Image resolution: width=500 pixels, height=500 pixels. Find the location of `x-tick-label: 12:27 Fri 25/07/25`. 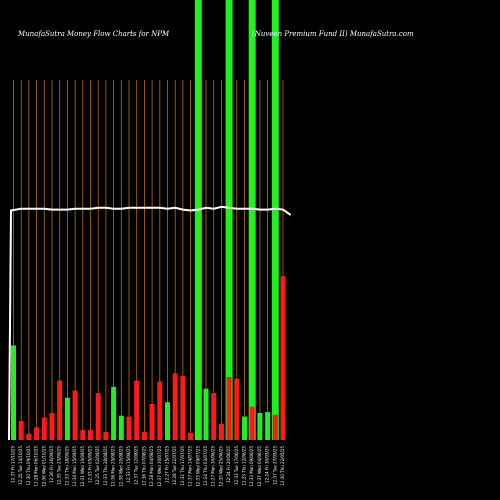

x-tick-label: 12:27 Fri 25/07/25 is located at coordinates (167, 464).